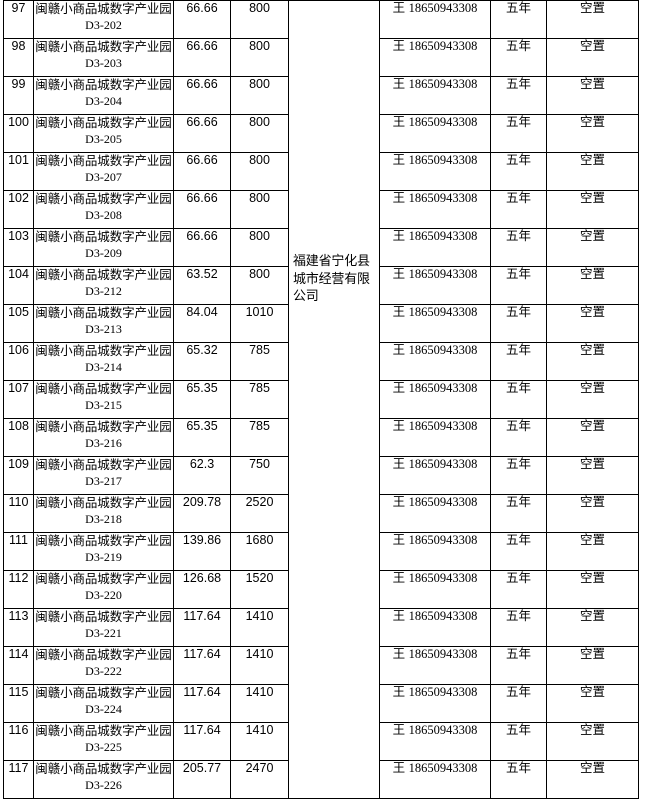 The width and height of the screenshot is (645, 799). What do you see at coordinates (103, 247) in the screenshot?
I see `project-name-cell: 闽赣小商品城数字产业园 D3-209` at bounding box center [103, 247].